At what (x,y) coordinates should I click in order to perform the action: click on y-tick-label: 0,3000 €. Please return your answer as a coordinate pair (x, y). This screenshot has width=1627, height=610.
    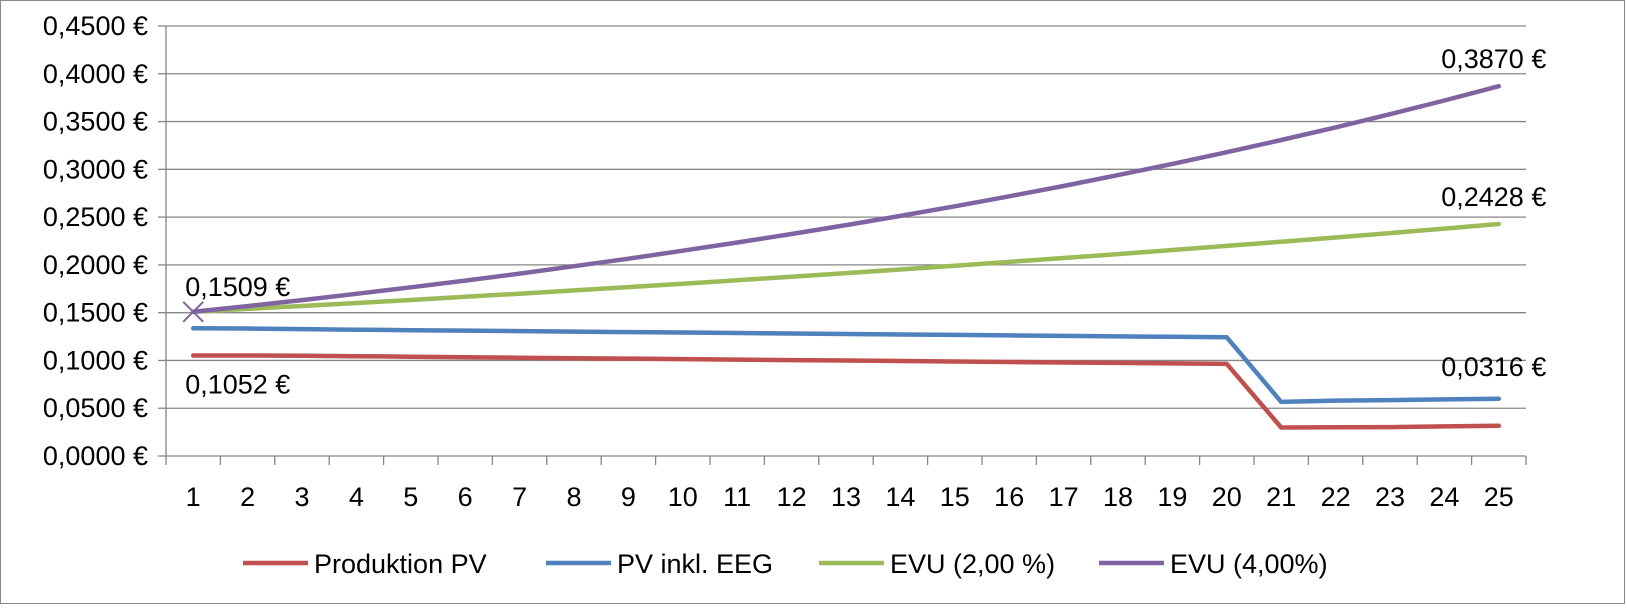
    Looking at the image, I should click on (95, 169).